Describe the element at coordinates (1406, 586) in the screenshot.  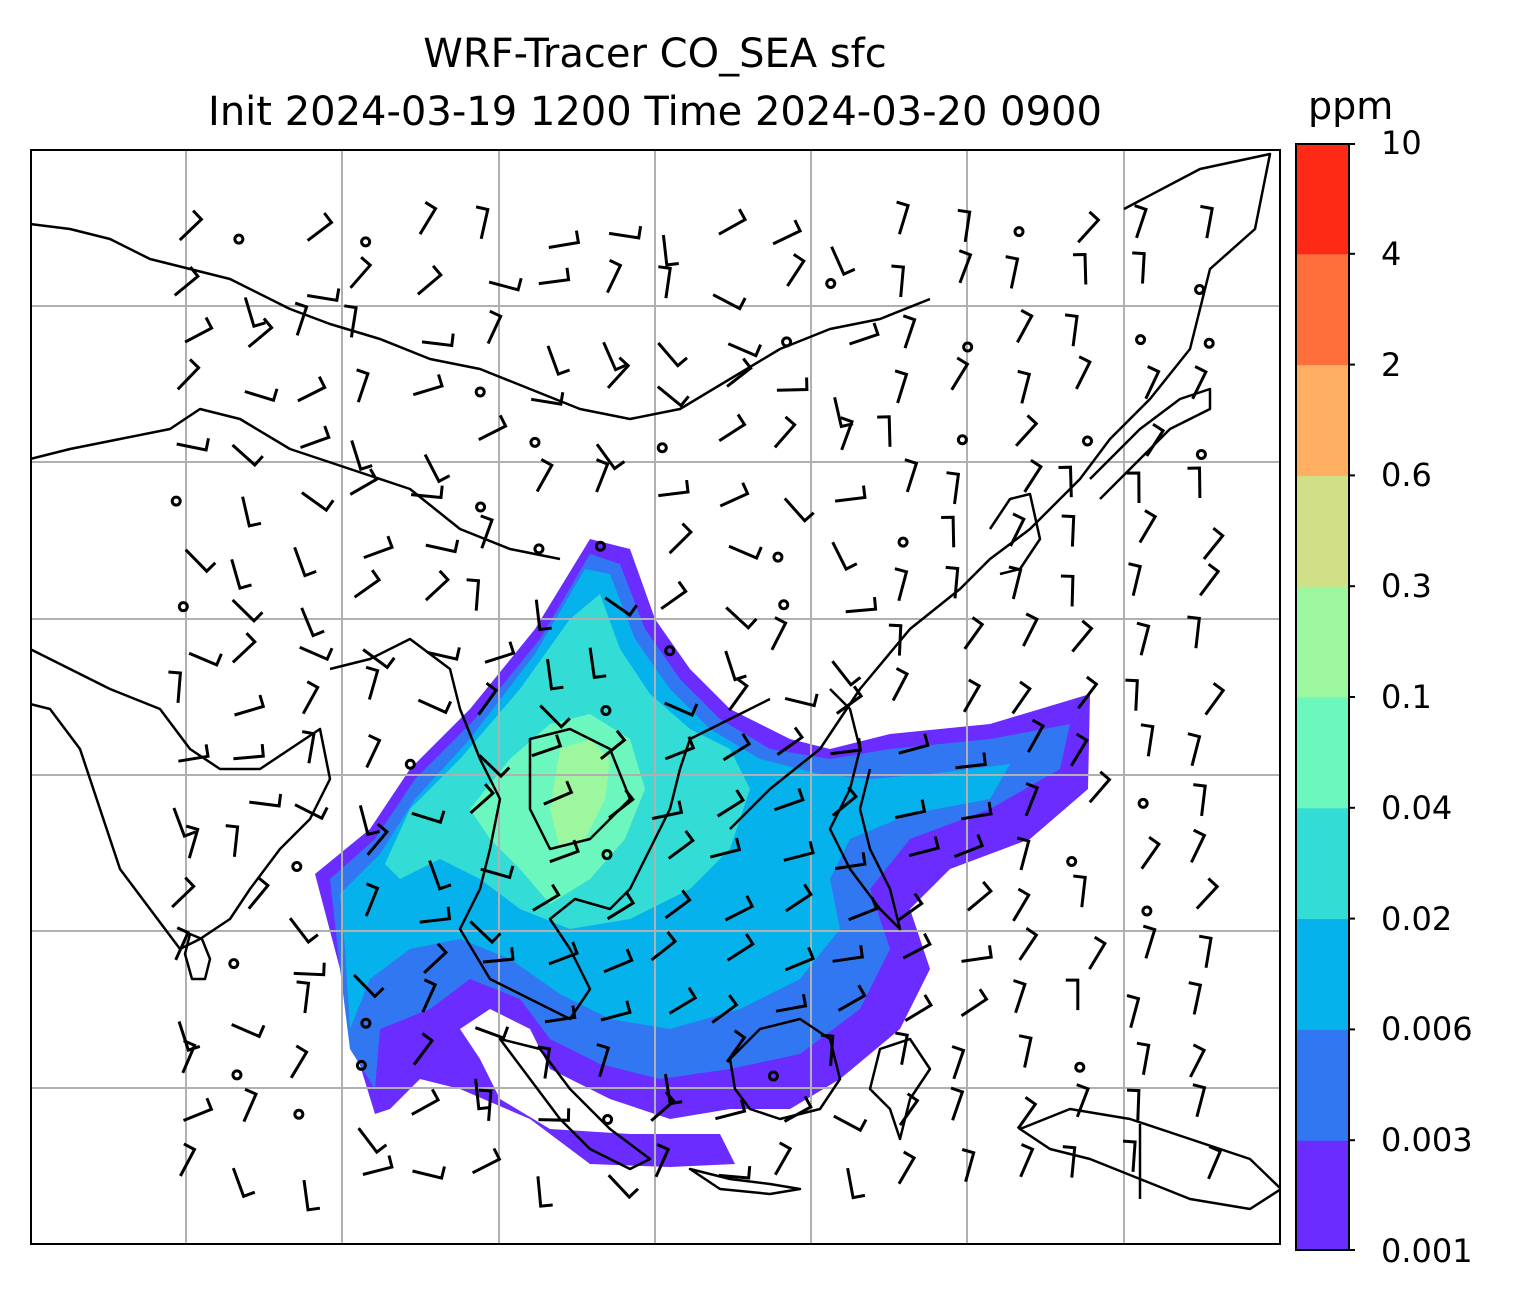
I see `colorbar-tick-label: 0.3` at that location.